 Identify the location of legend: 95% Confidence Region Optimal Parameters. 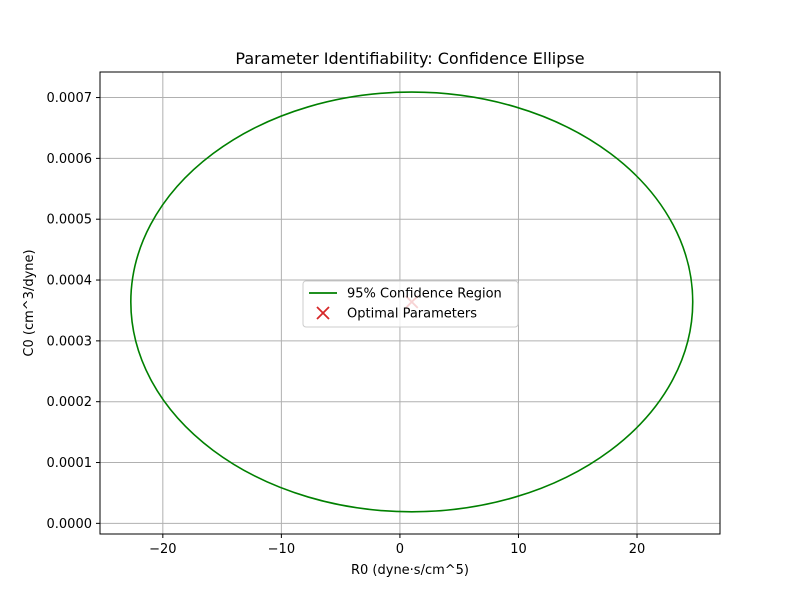
(410, 304).